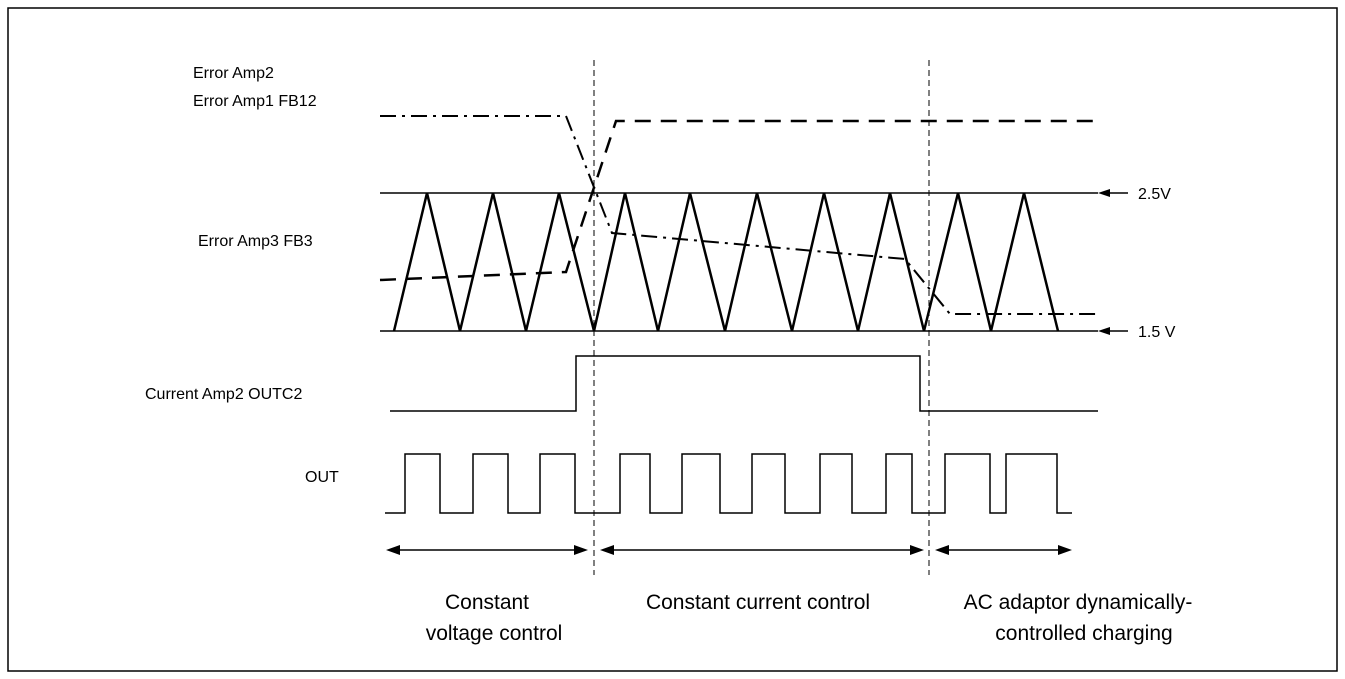  I want to click on label-current-amp2-outc2: Current Amp2 OUTC2, so click(223, 394).